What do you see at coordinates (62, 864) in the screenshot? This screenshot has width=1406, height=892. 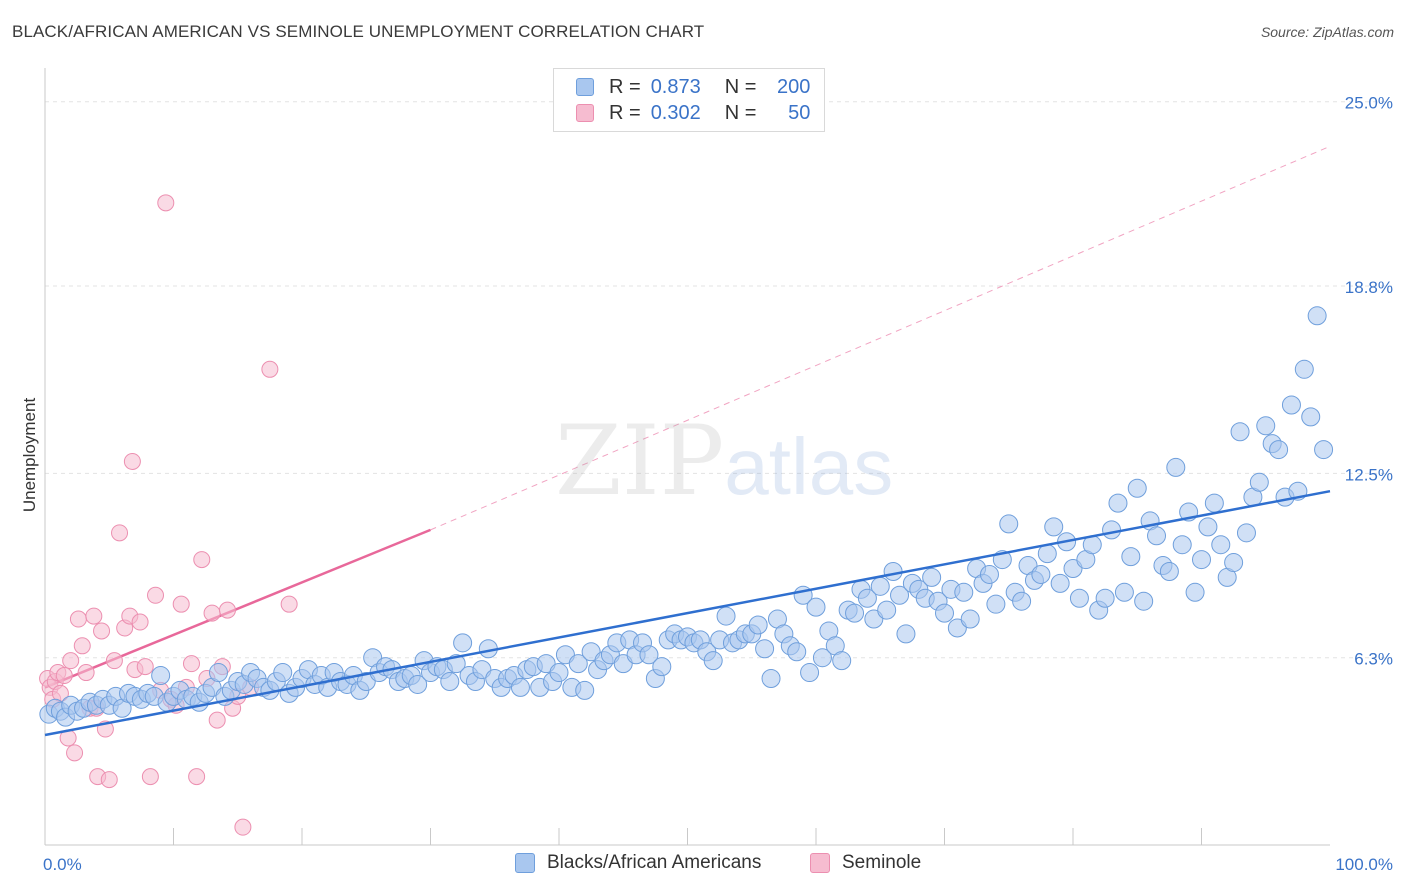 I see `x-tick-label: 0.0%` at bounding box center [62, 864].